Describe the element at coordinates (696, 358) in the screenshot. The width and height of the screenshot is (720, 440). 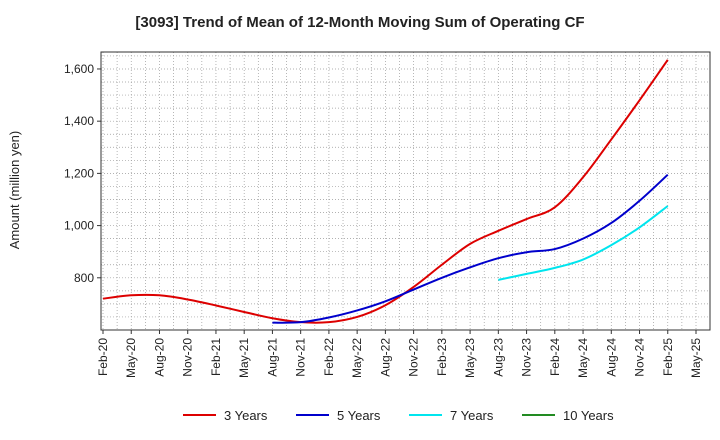
I see `x-tick-label: May-25` at that location.